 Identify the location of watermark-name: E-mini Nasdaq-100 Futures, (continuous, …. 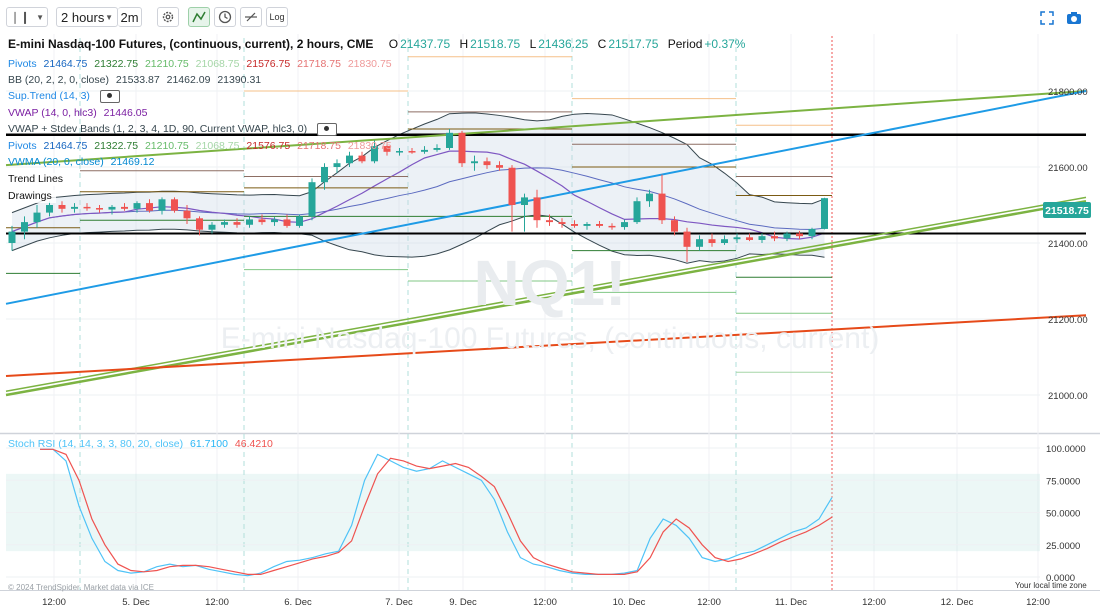
(550, 338).